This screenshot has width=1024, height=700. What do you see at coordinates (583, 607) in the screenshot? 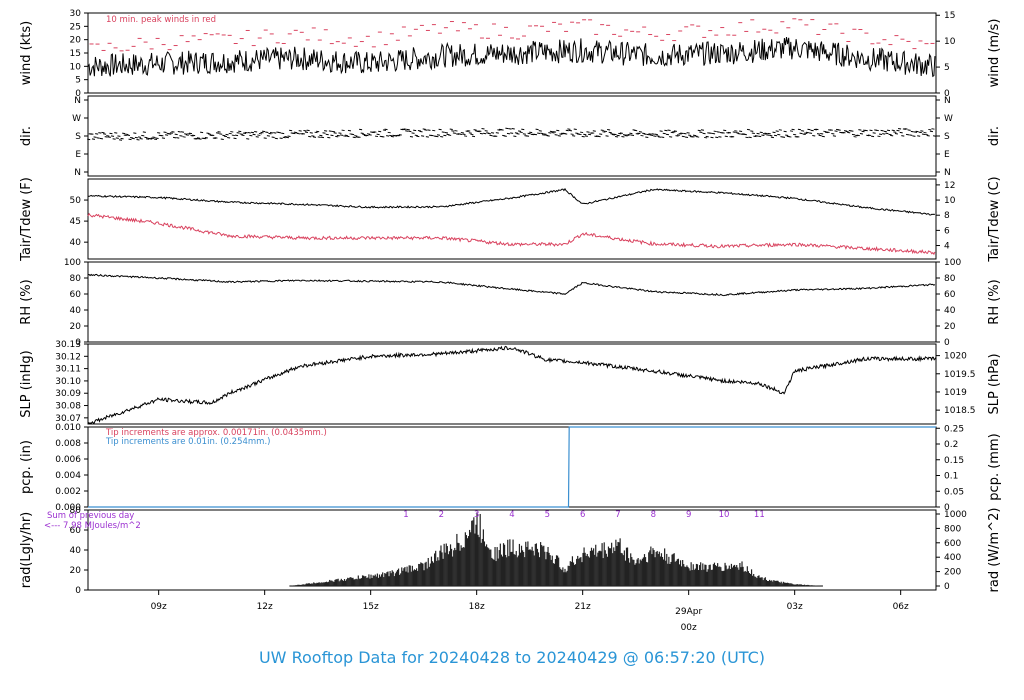
I see `x-tick-label: 21z` at bounding box center [583, 607].